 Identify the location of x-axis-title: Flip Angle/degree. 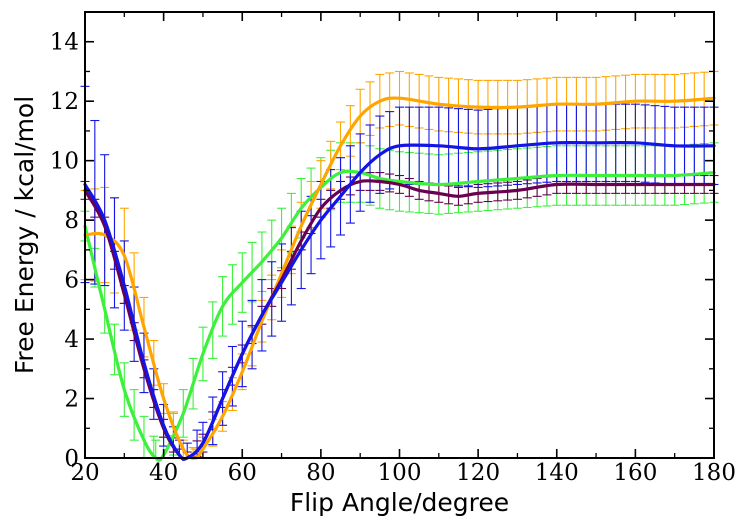
(399, 502).